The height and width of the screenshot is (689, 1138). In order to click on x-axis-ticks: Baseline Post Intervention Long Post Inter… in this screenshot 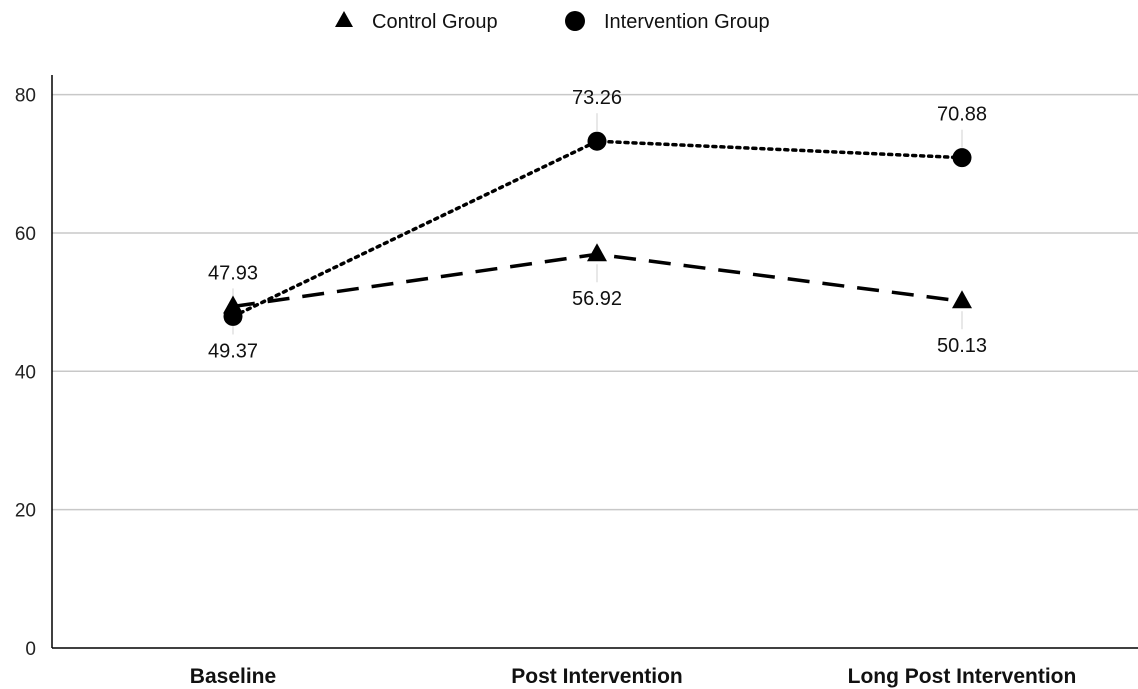, I will do `click(633, 676)`.